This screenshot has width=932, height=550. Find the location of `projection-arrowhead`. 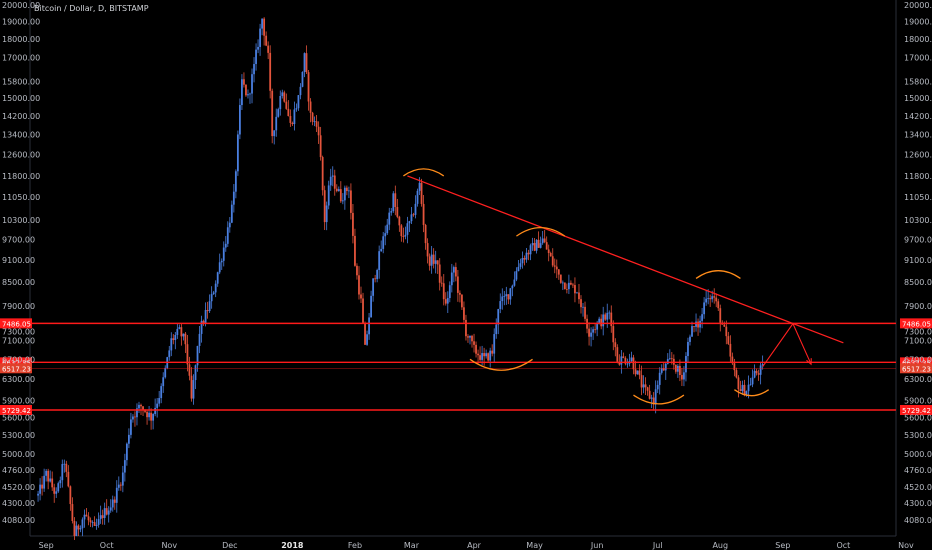

projection-arrowhead is located at coordinates (809, 362).